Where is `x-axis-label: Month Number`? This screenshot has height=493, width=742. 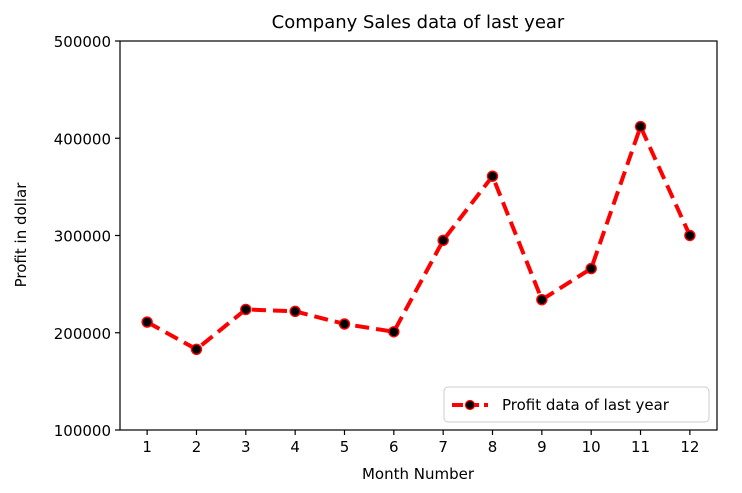
x-axis-label: Month Number is located at coordinates (418, 474).